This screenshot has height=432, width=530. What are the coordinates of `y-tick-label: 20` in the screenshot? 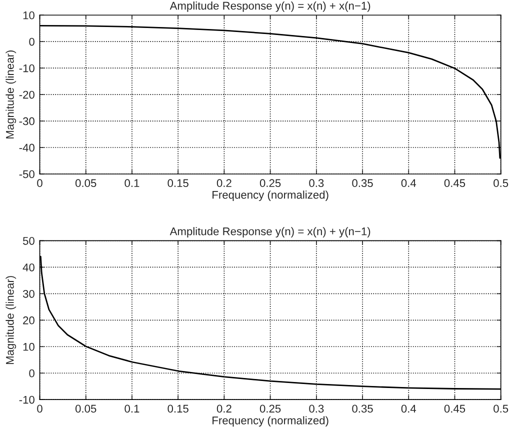 It's located at (28, 320).